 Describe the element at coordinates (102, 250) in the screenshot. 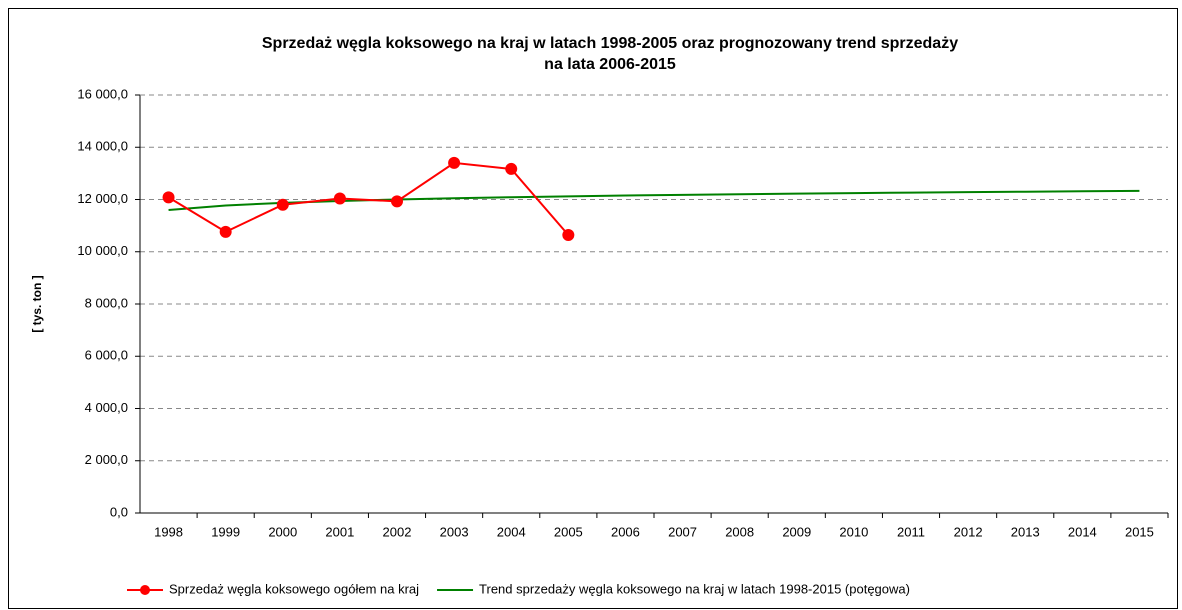

I see `y-tick-label: 10 000,0` at that location.